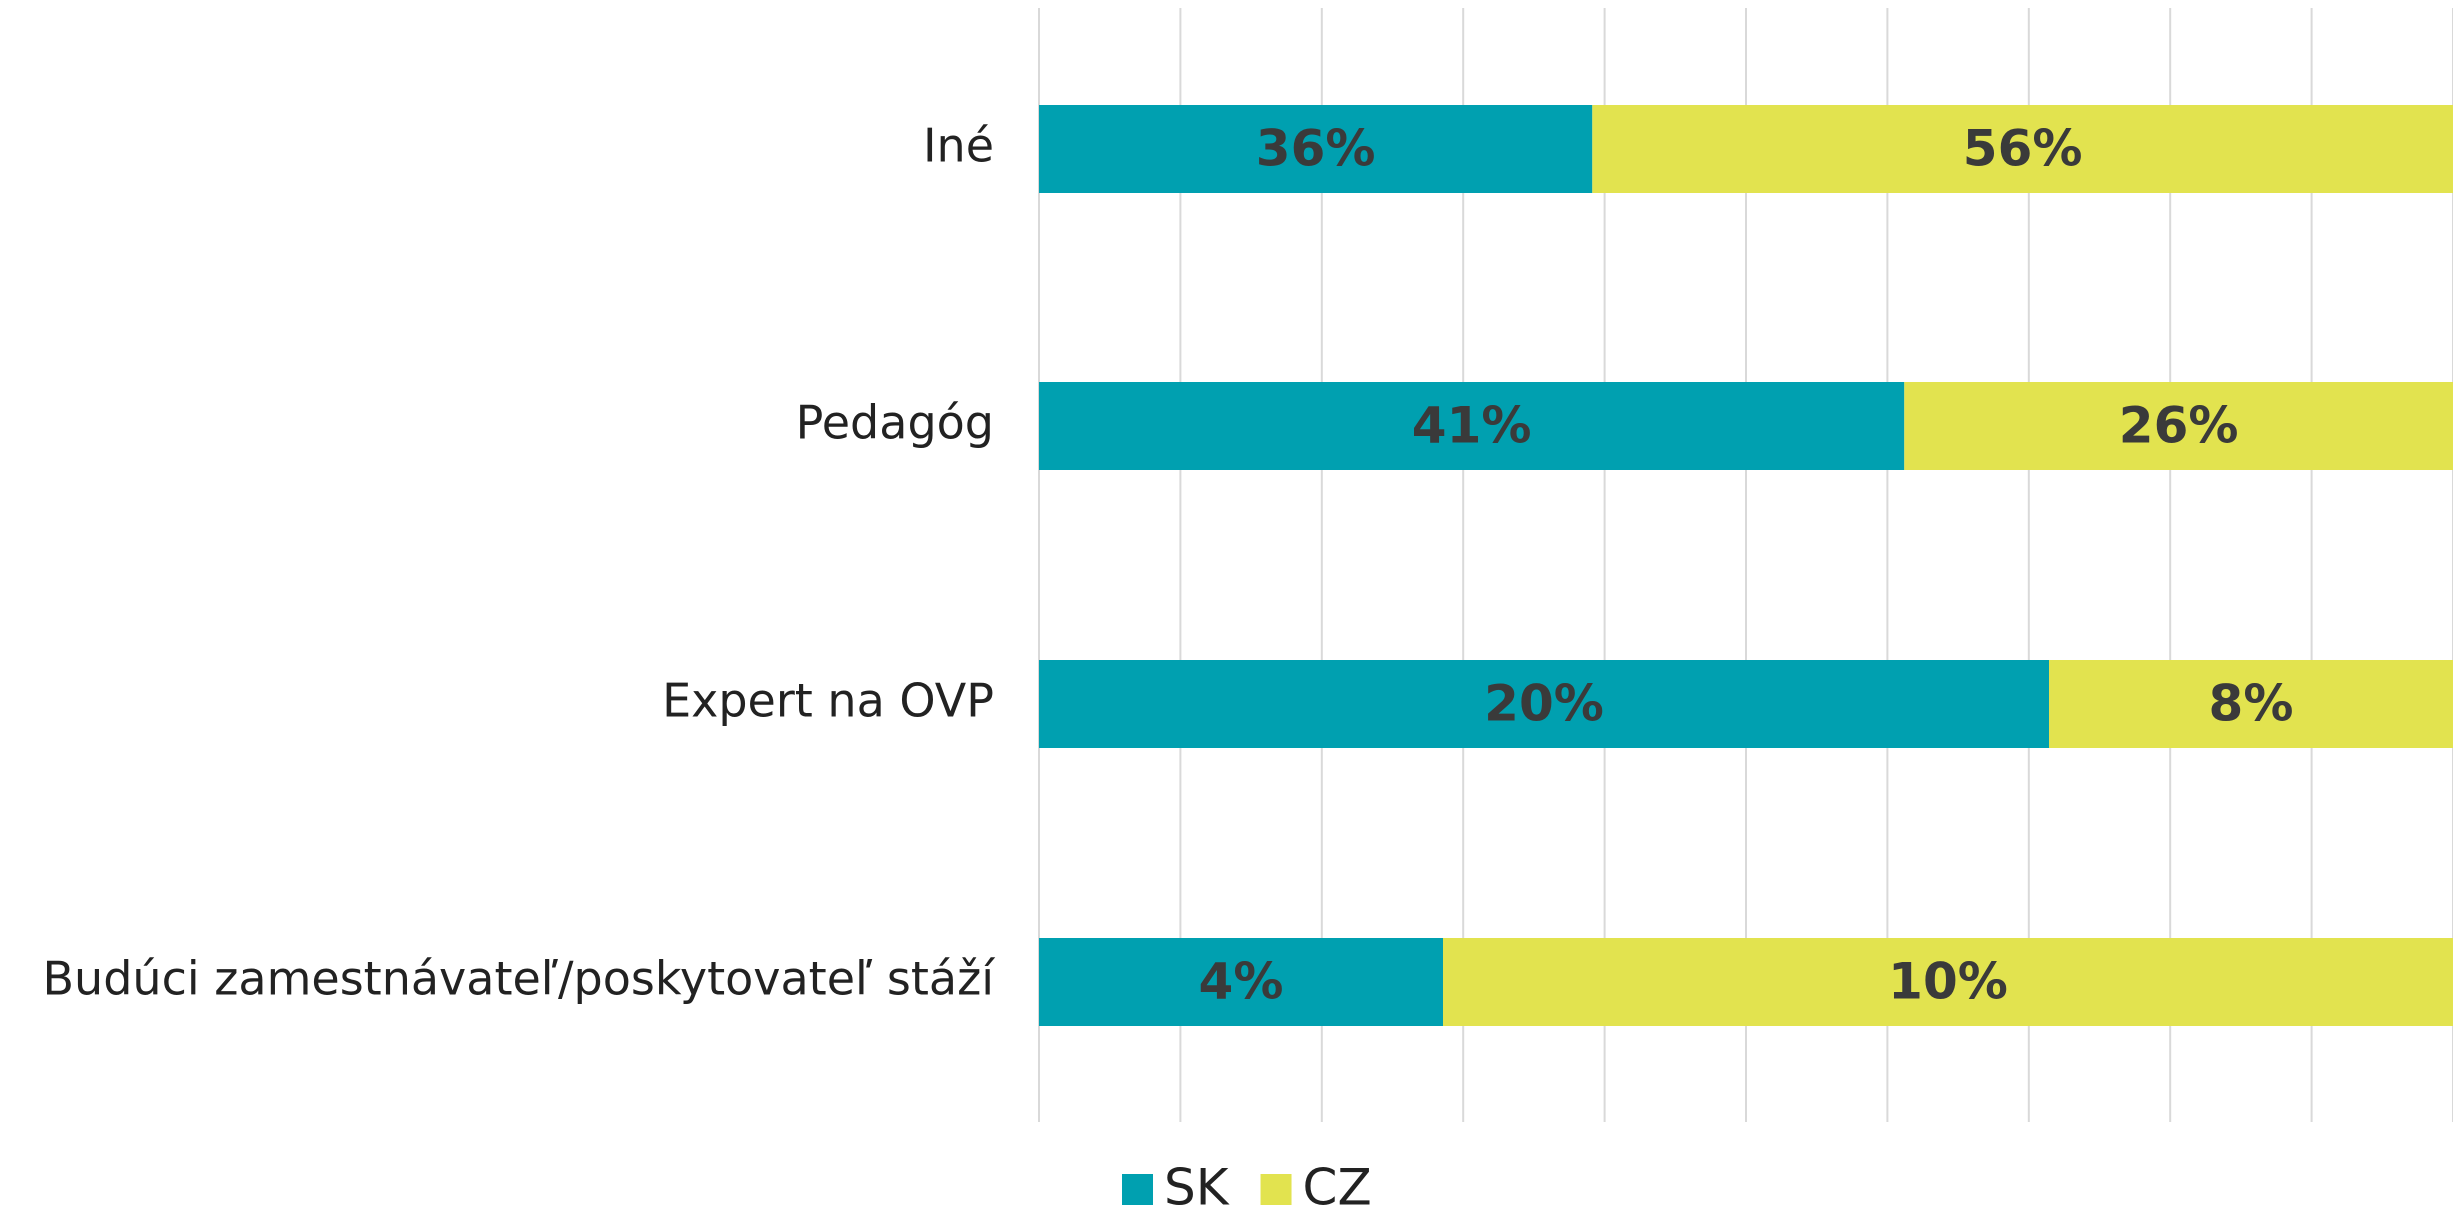 The image size is (2453, 1214). I want to click on data-label: 56%, so click(2023, 149).